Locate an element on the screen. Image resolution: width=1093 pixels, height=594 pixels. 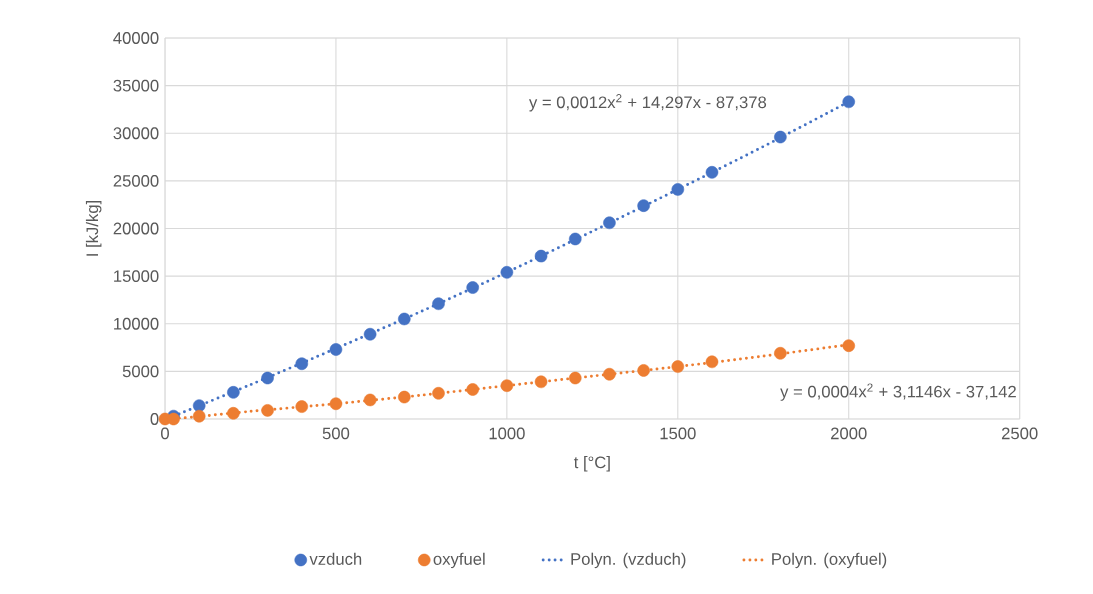
y-tick-label: 10000 is located at coordinates (136, 323).